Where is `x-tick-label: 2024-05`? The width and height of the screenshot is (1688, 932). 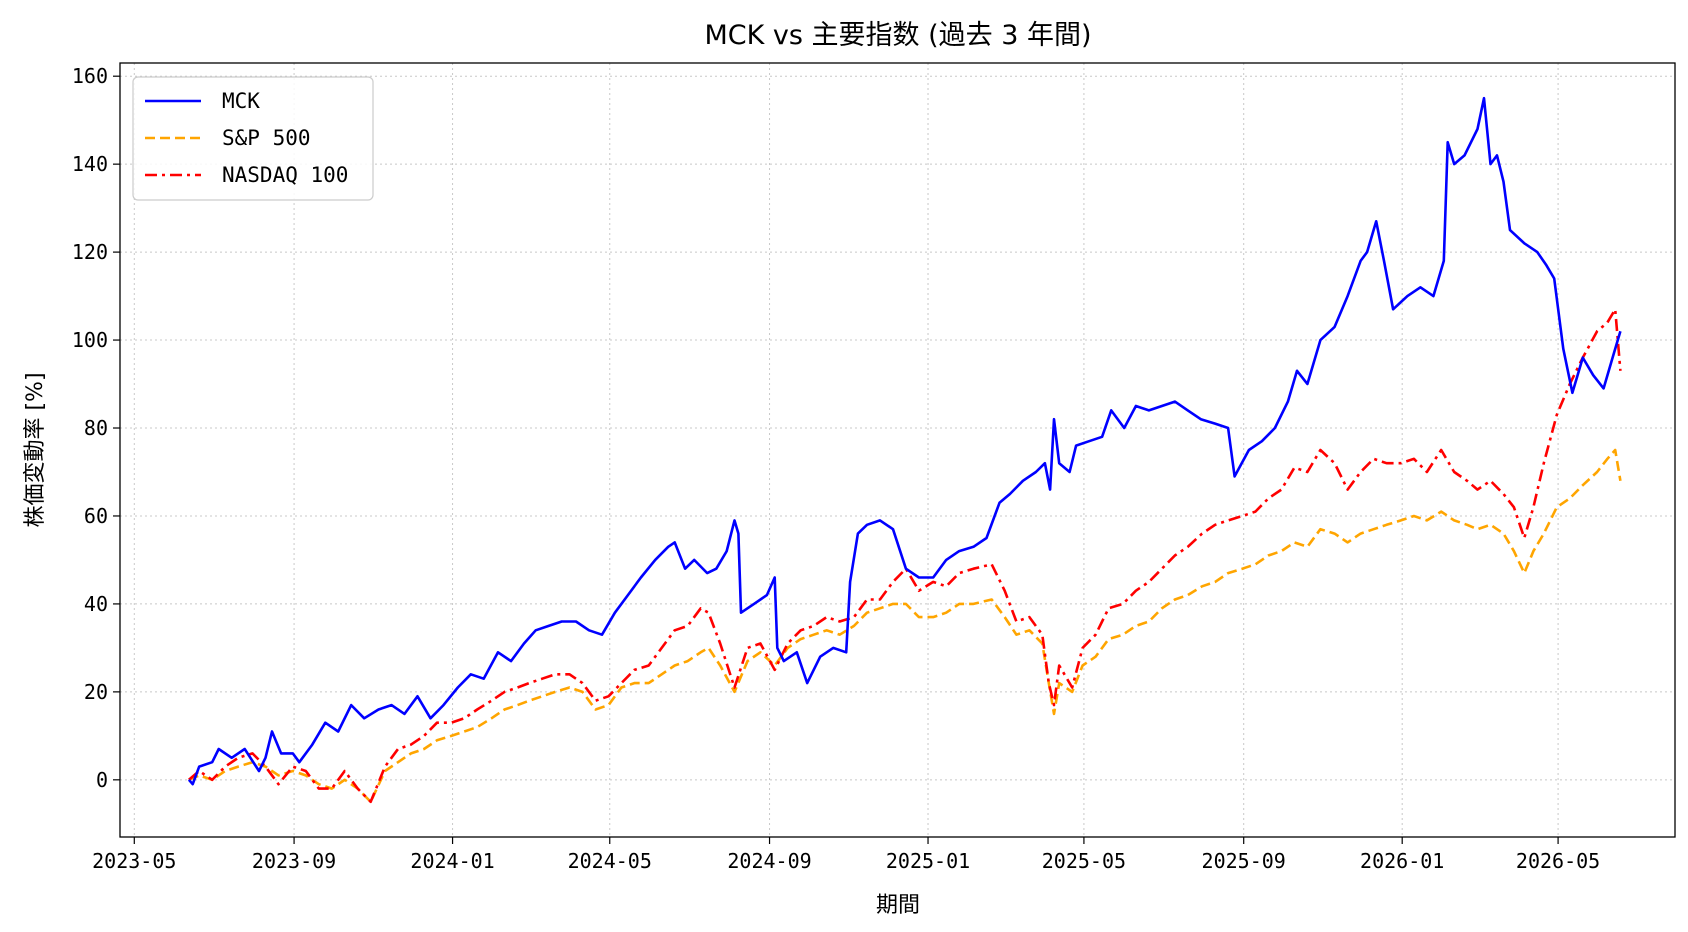
x-tick-label: 2024-05 is located at coordinates (610, 861).